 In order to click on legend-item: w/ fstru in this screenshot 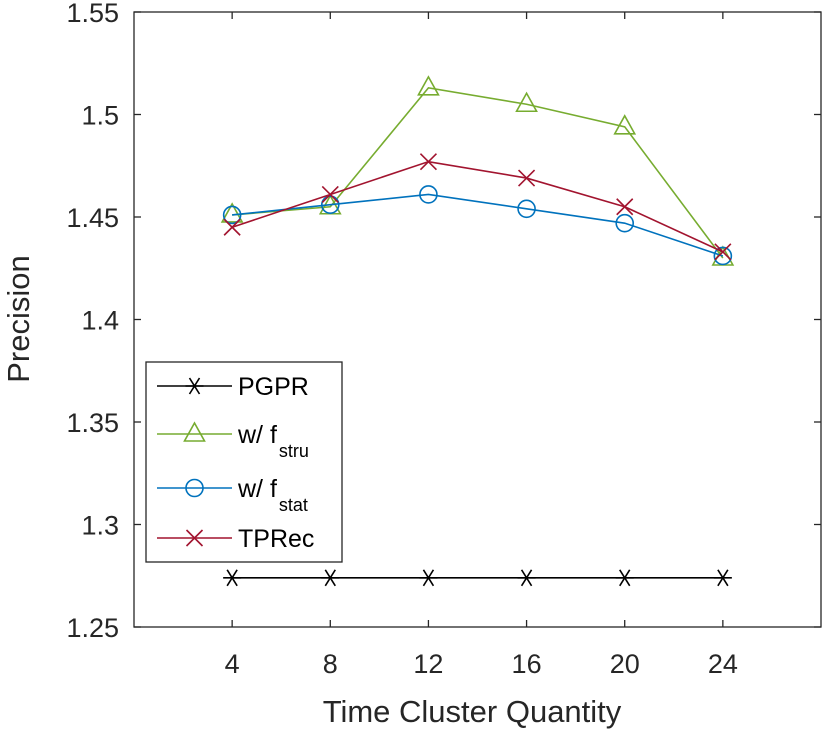, I will do `click(233, 441)`.